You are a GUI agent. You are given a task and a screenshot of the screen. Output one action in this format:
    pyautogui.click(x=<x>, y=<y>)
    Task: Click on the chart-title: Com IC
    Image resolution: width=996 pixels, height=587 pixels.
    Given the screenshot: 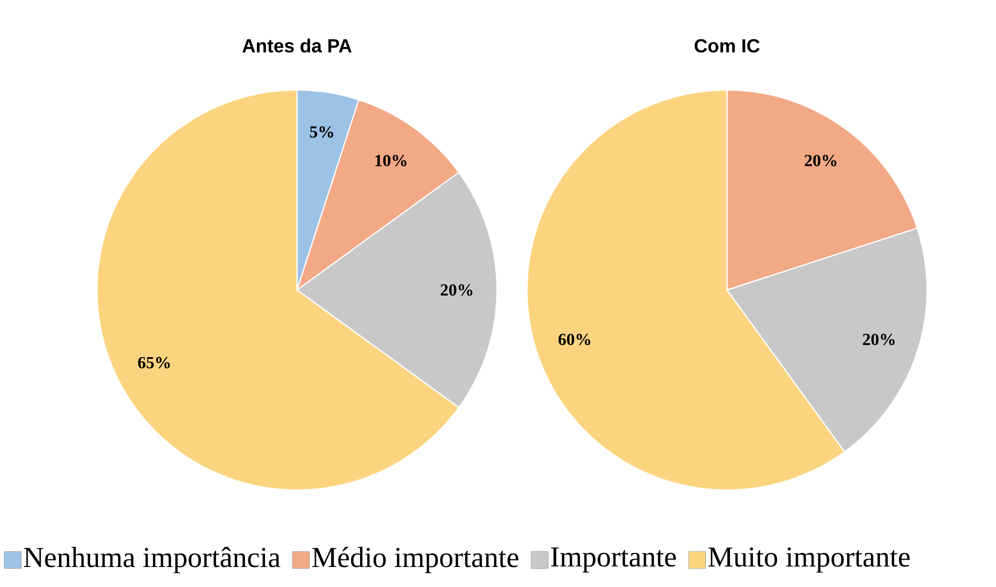 What is the action you would take?
    pyautogui.click(x=727, y=46)
    